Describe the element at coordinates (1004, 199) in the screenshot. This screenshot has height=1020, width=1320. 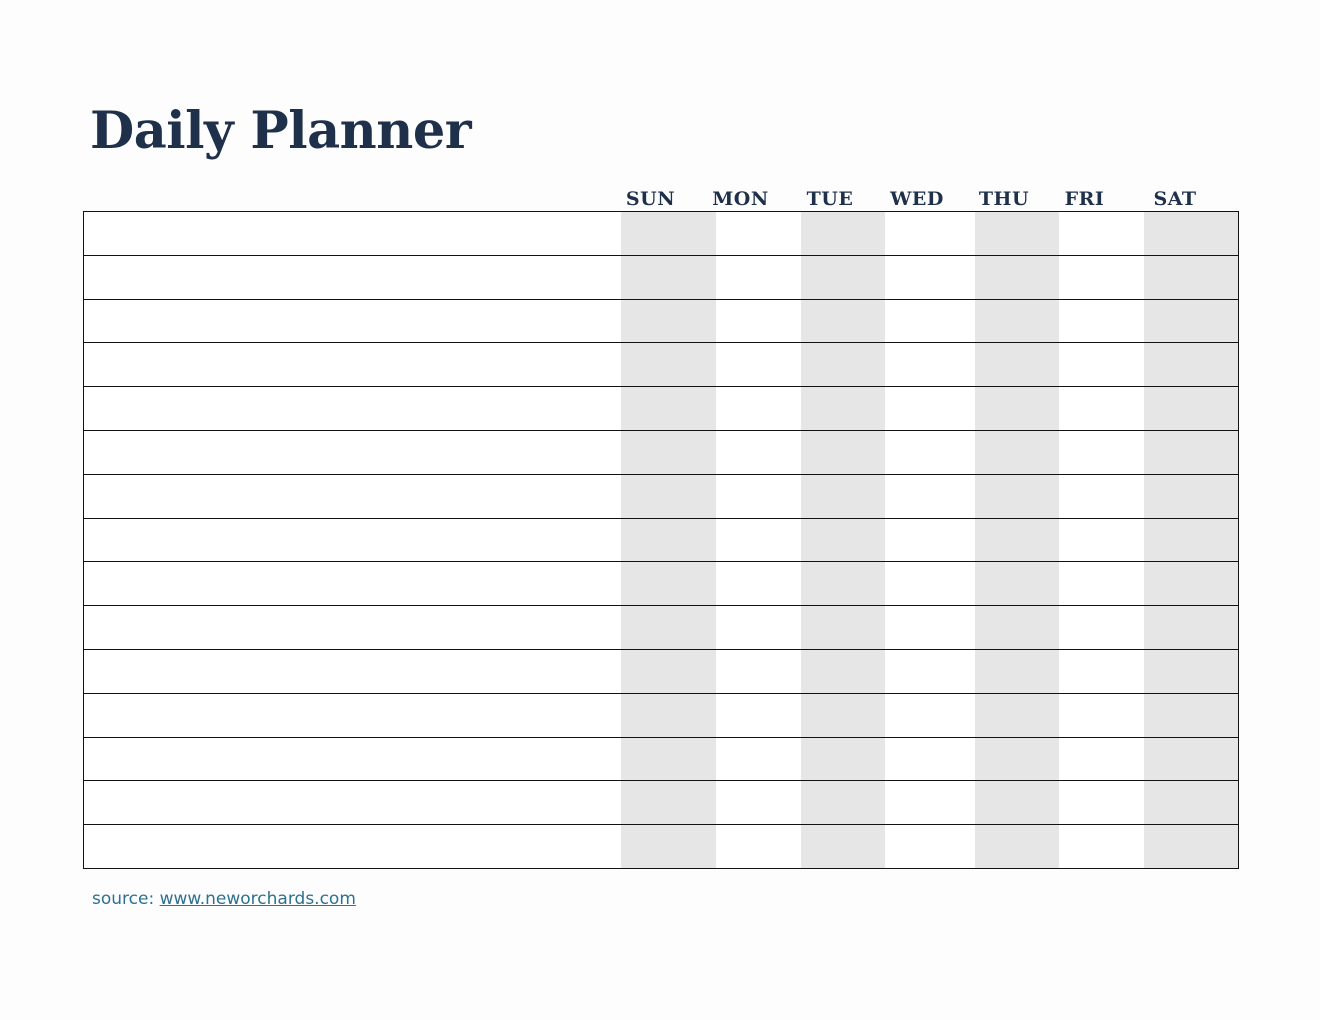
I see `day-header-label: THU` at that location.